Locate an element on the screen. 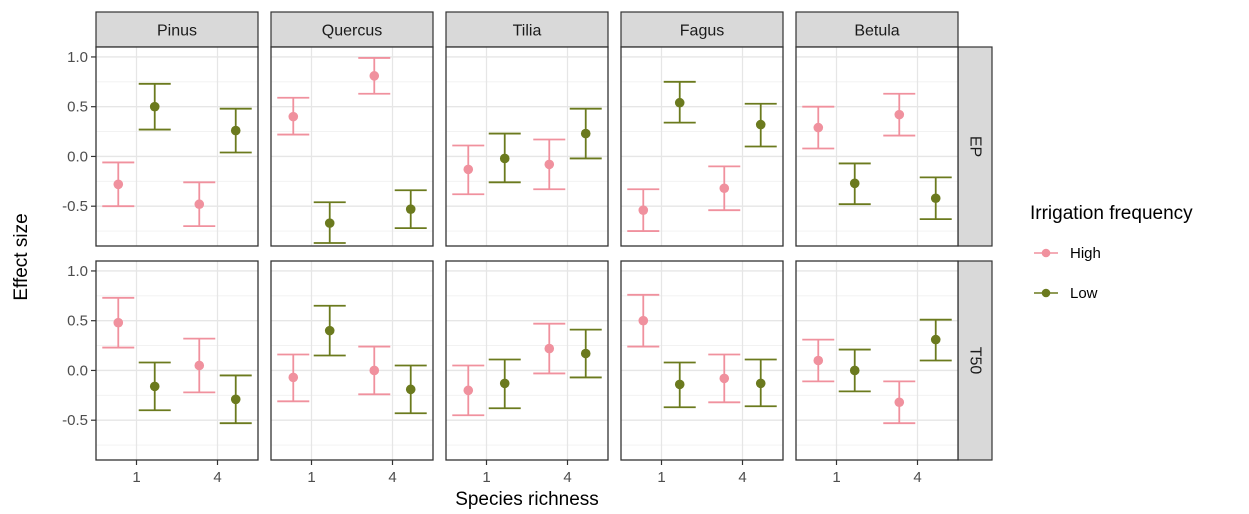 This screenshot has width=1249, height=514. errorbar-group-high-t50-pinus-x4 is located at coordinates (199, 365).